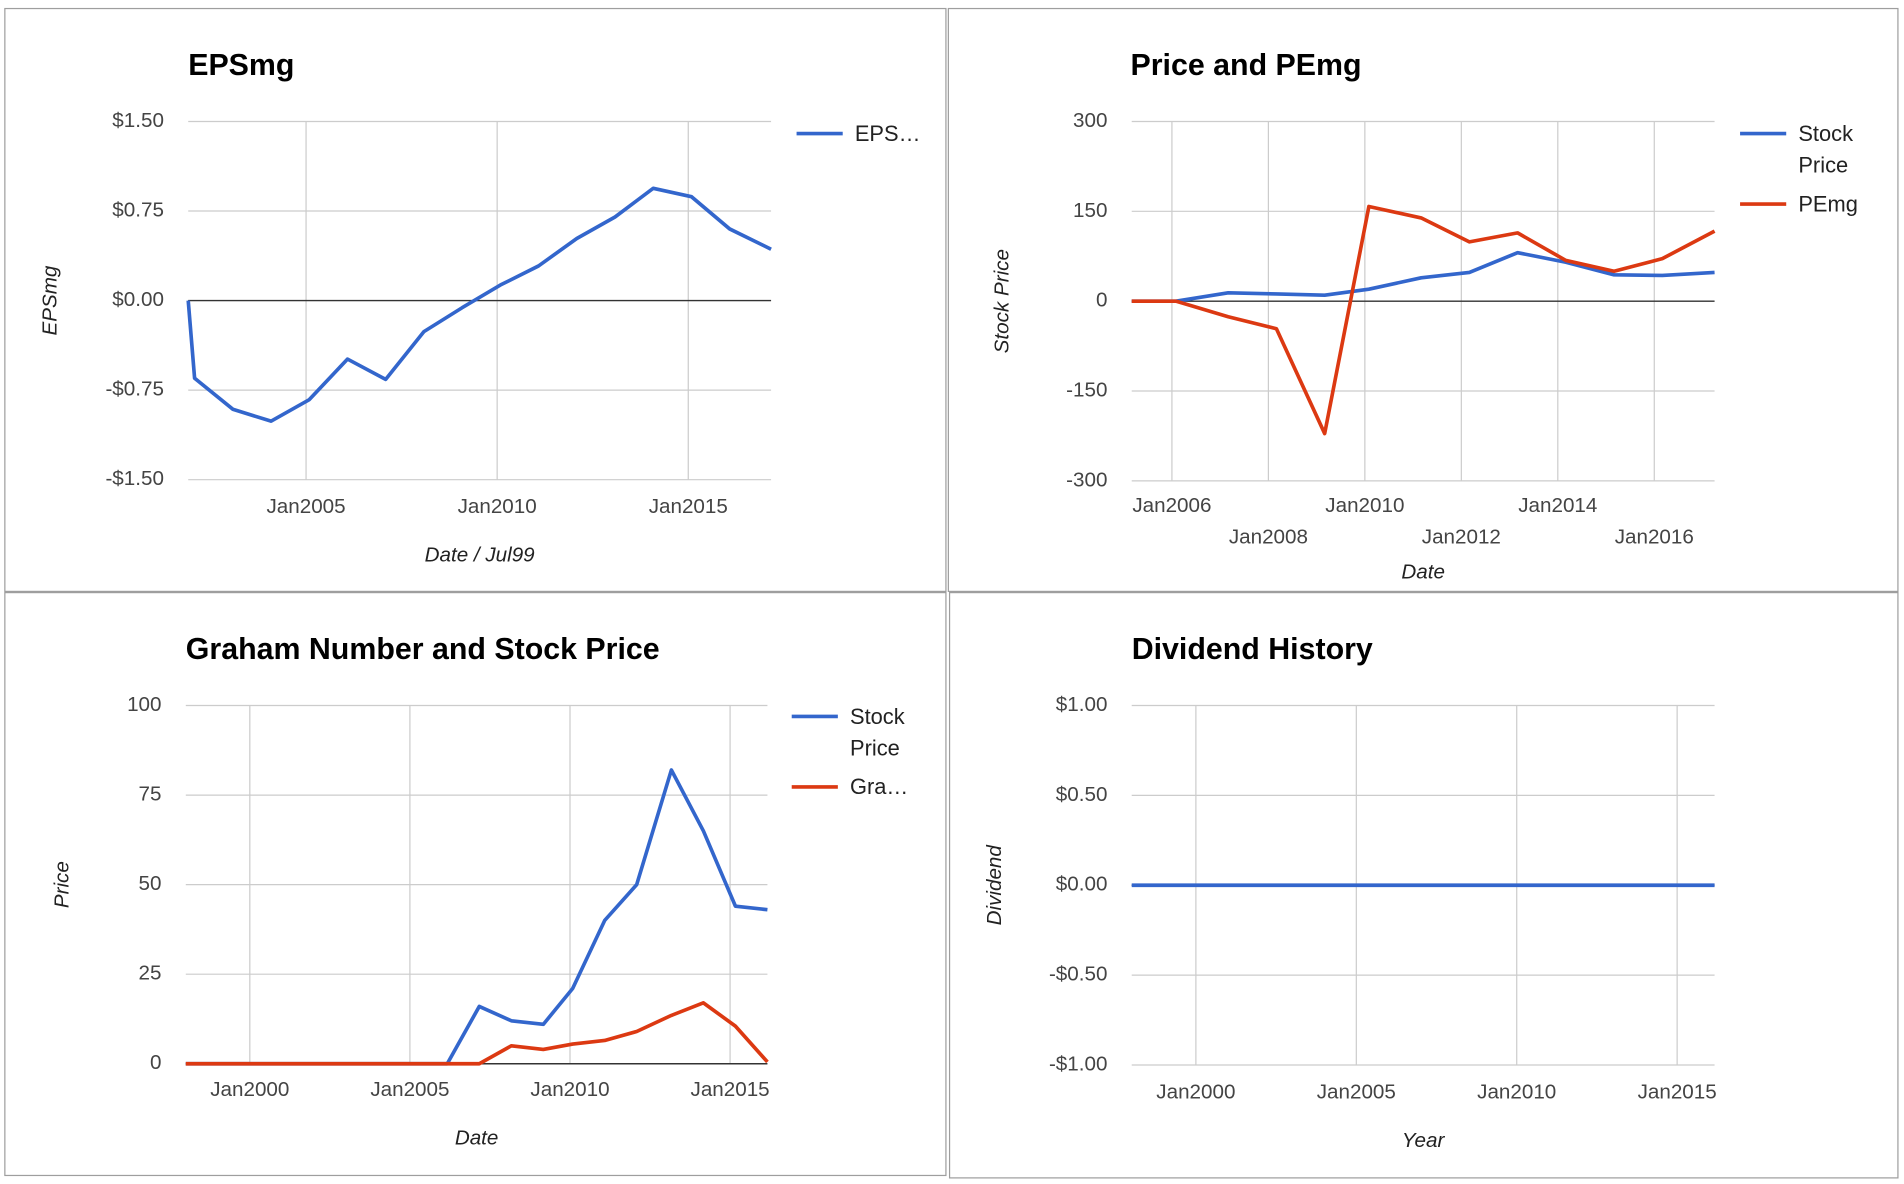 This screenshot has width=1904, height=1184. I want to click on y-tick-label: -150, so click(1086, 389).